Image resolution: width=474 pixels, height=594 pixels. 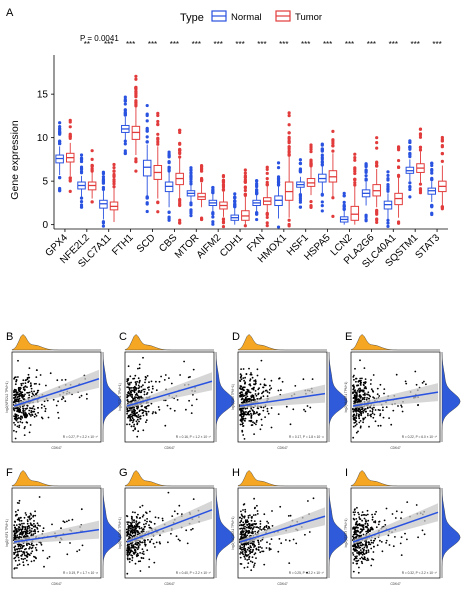 I want to click on box-tumor-scd, so click(x=158, y=162).